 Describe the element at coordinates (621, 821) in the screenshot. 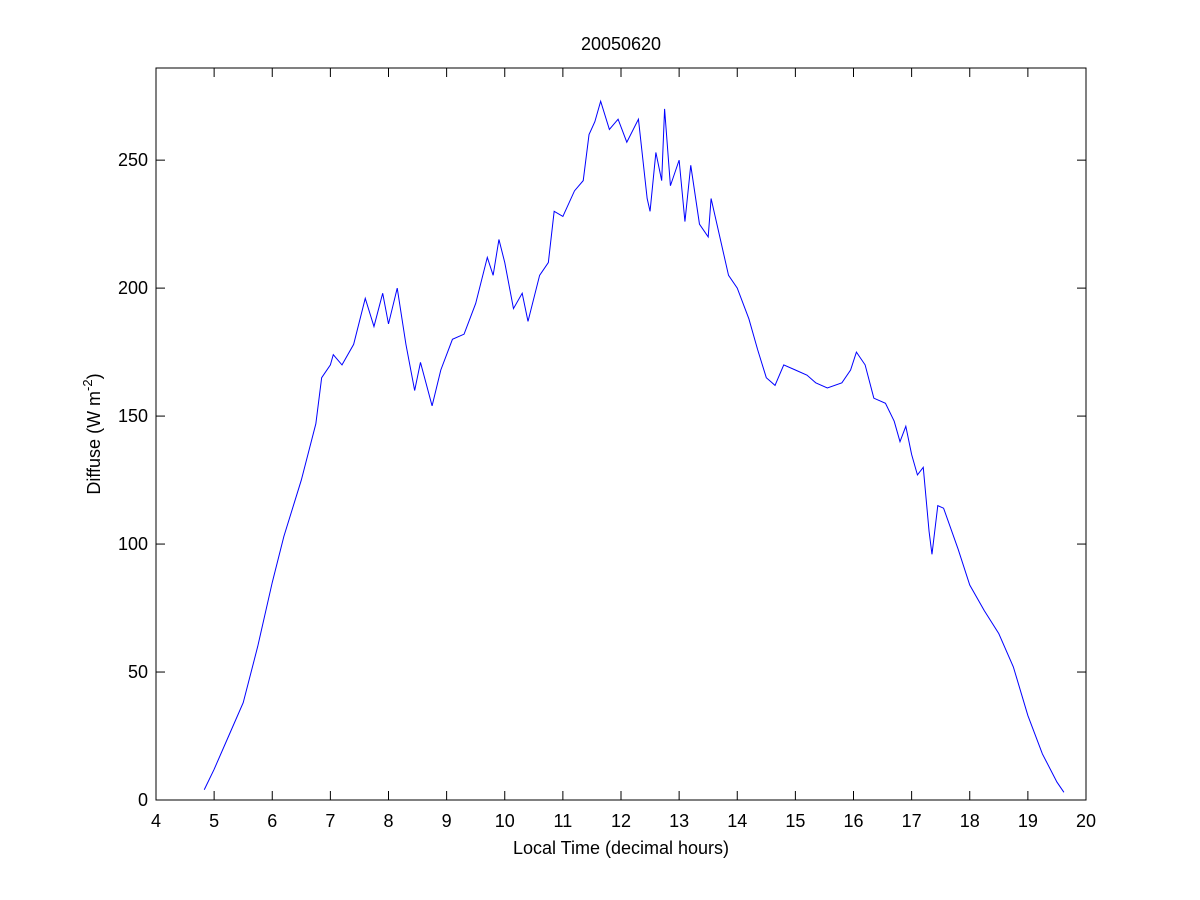

I see `x-tick-label: 12` at that location.